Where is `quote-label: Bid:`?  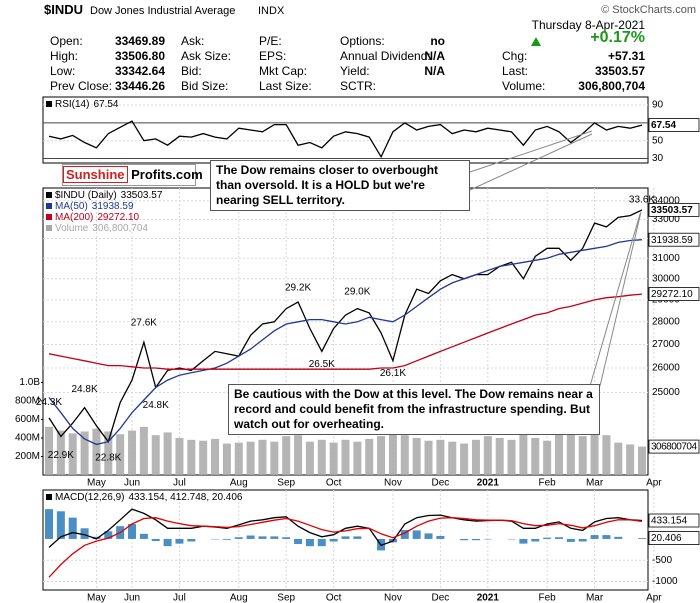 quote-label: Bid: is located at coordinates (191, 71).